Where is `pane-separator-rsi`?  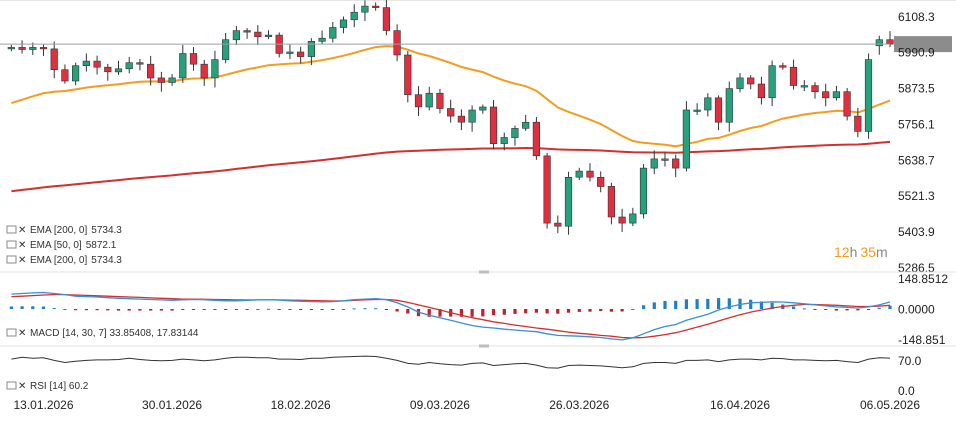
pane-separator-rsi is located at coordinates (478, 346).